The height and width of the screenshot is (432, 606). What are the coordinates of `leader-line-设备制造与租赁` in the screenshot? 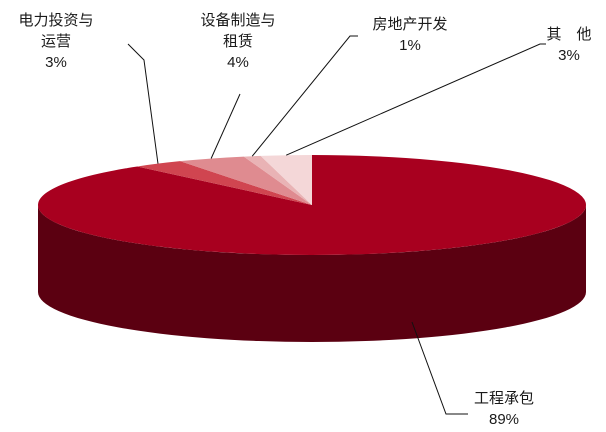 It's located at (225, 126).